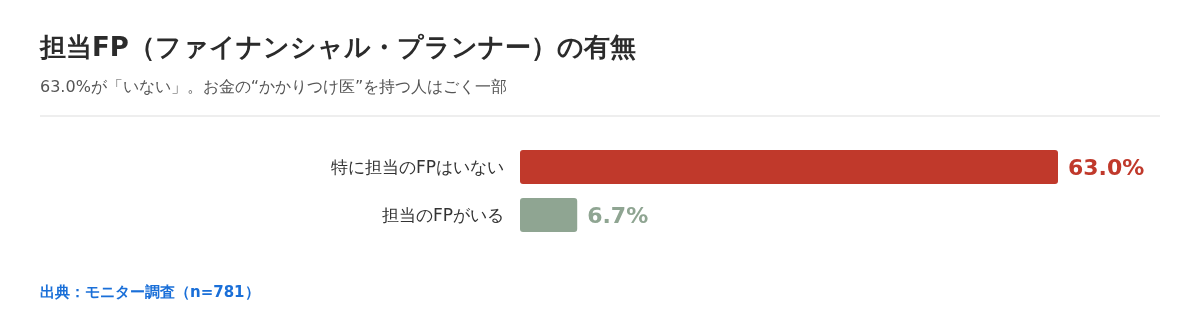 Image resolution: width=1200 pixels, height=336 pixels. I want to click on annotation: 出典：モニター調査（n=781）, so click(150, 292).